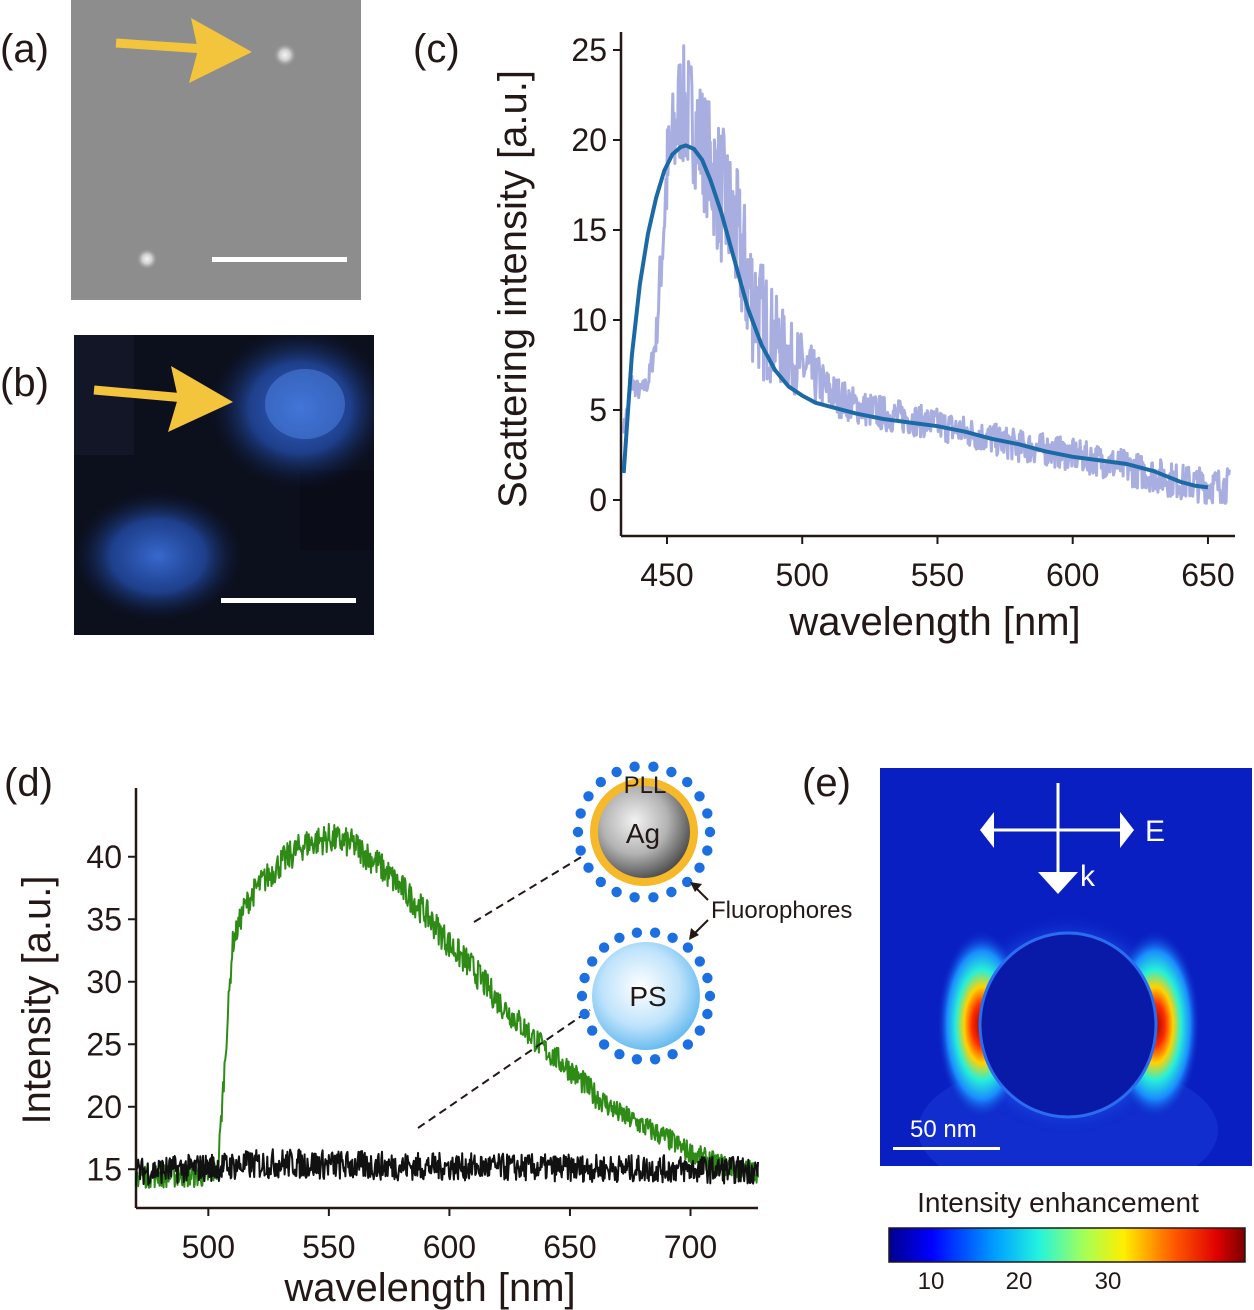  Describe the element at coordinates (1066, 967) in the screenshot. I see `field-map` at that location.